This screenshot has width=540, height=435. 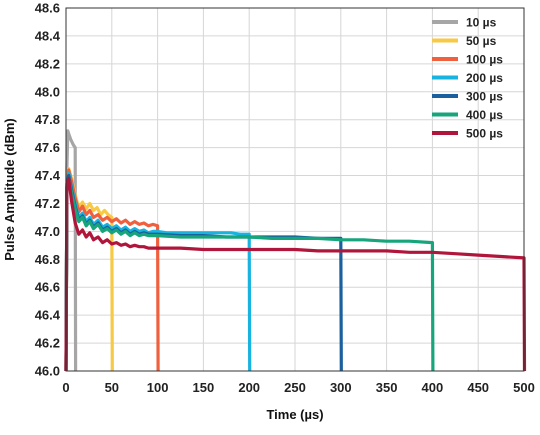 I want to click on x-tick-label: 400, so click(x=433, y=387).